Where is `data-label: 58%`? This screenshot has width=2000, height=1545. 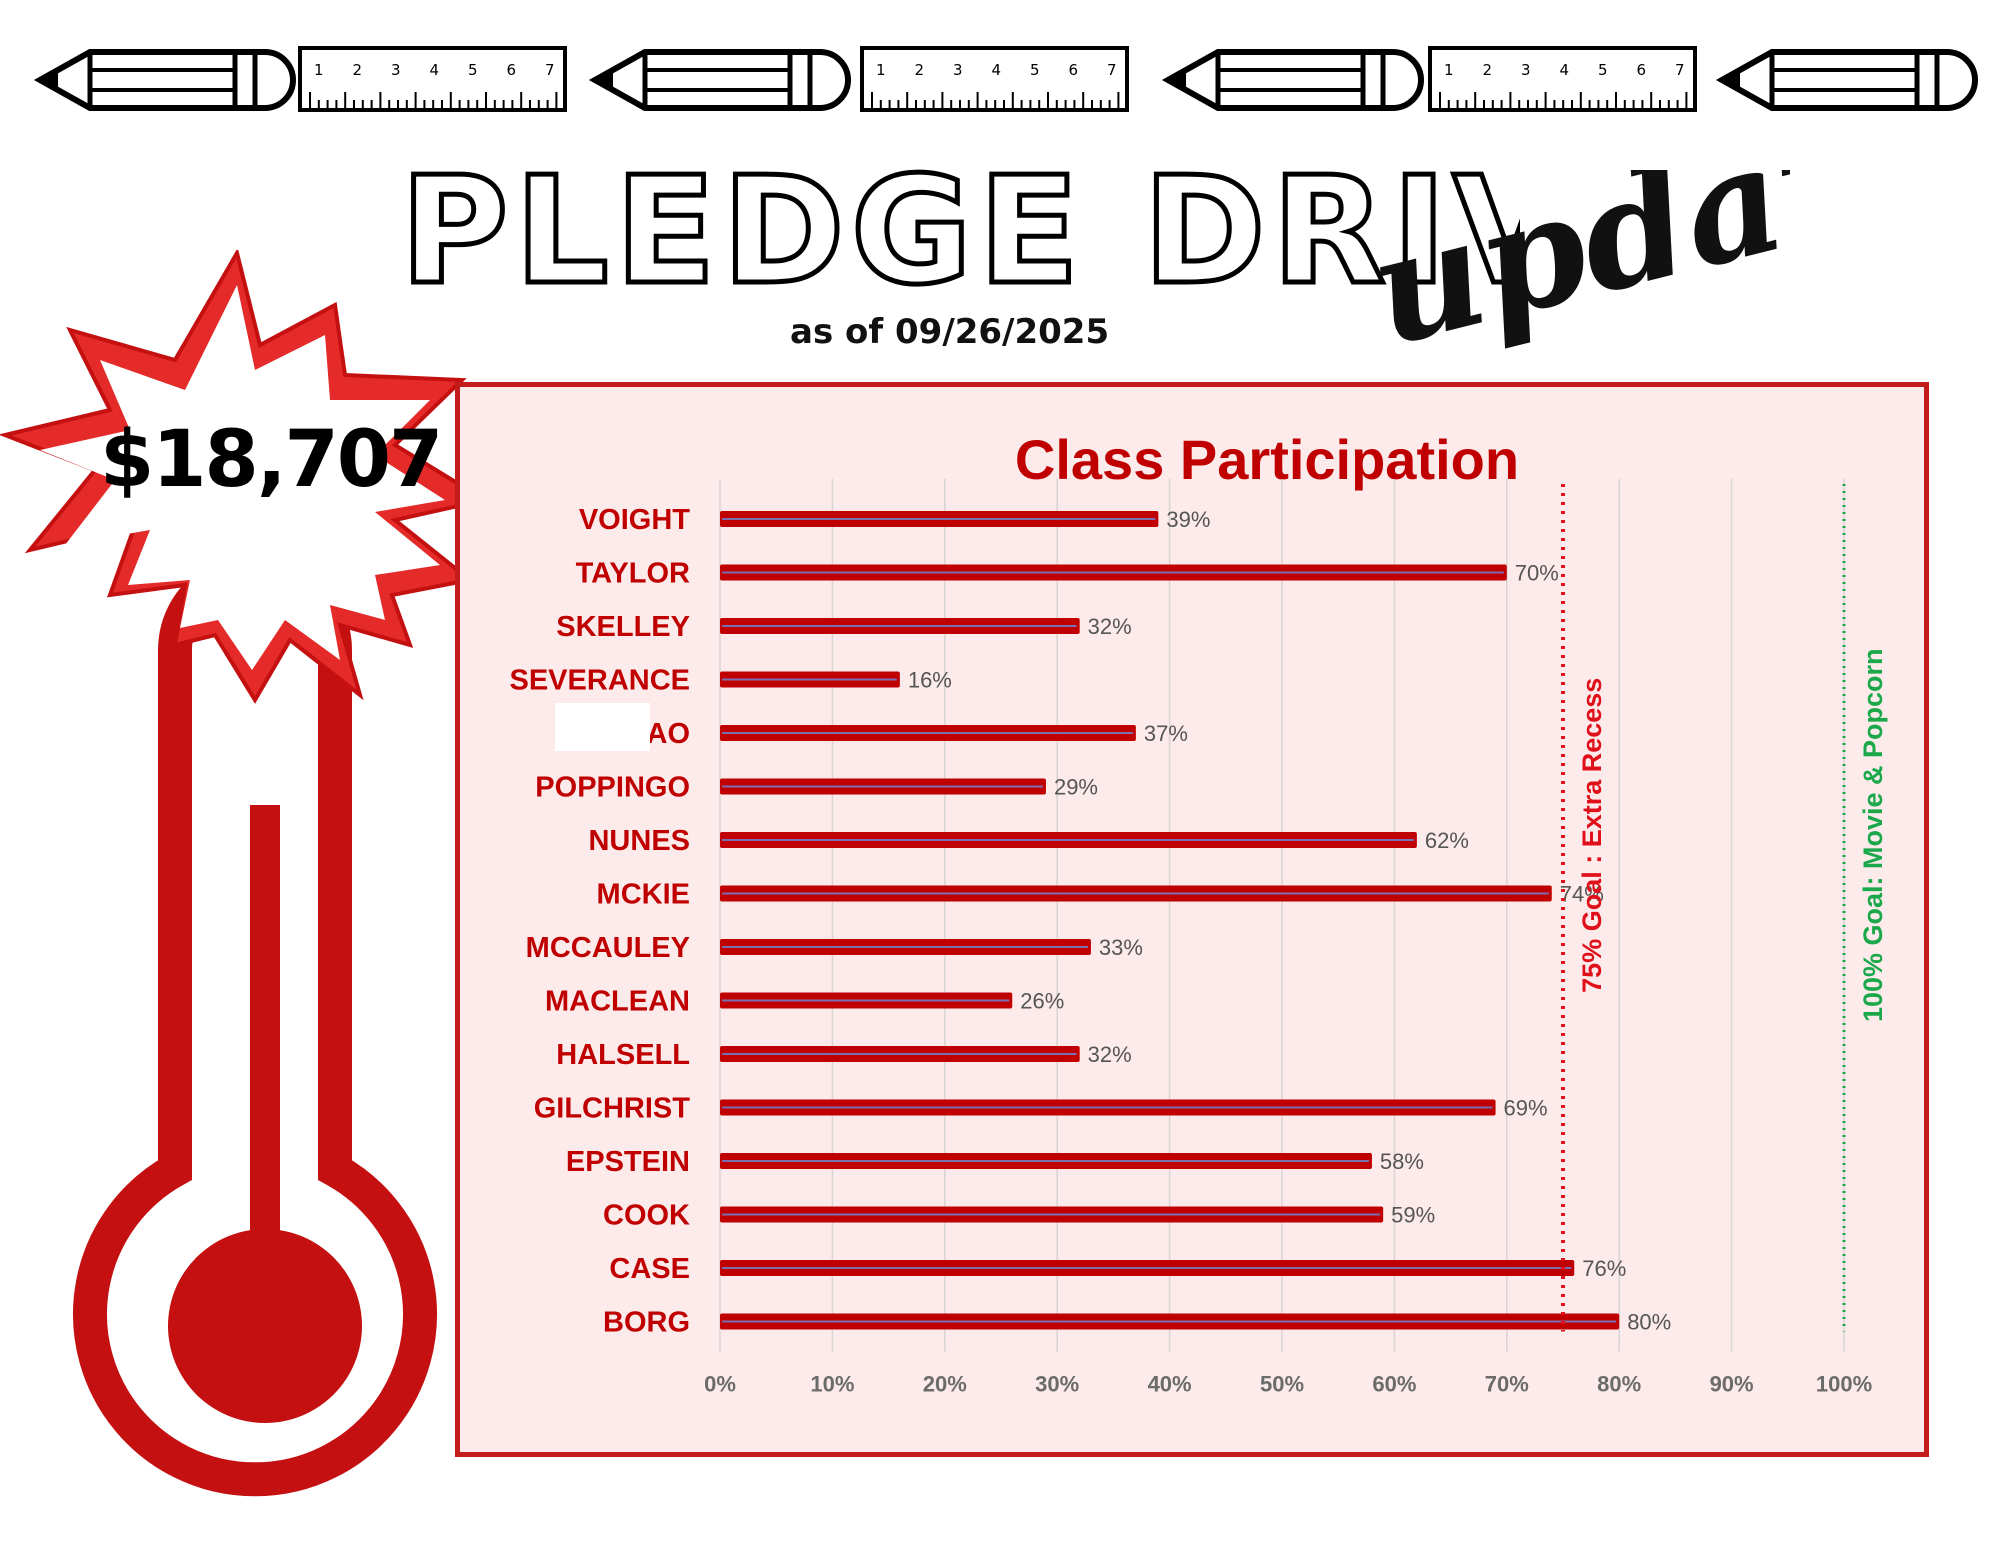
data-label: 58% is located at coordinates (1402, 1161).